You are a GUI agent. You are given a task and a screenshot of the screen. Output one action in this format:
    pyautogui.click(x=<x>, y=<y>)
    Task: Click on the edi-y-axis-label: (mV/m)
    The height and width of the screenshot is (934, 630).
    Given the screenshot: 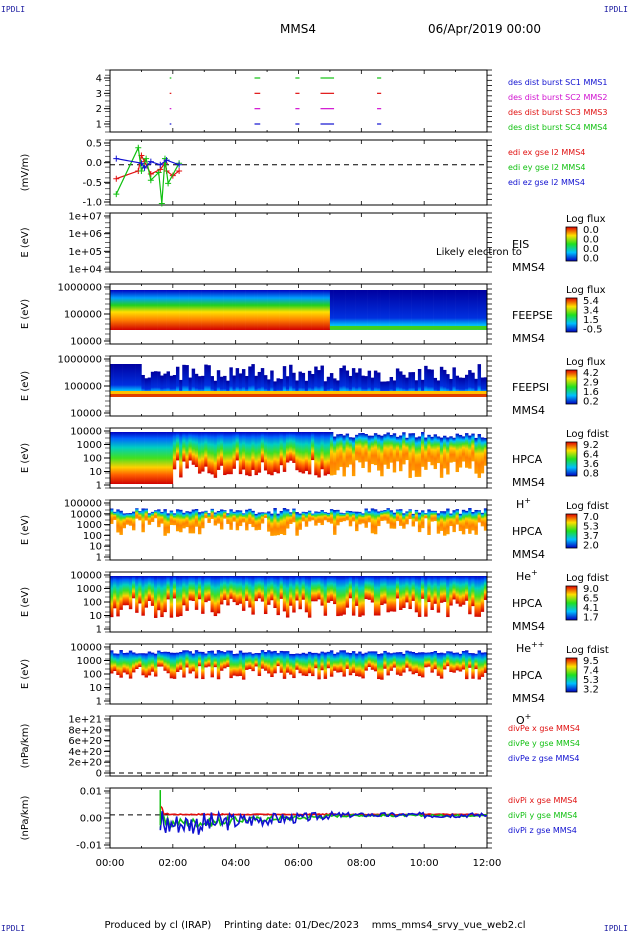 What is the action you would take?
    pyautogui.click(x=25, y=173)
    